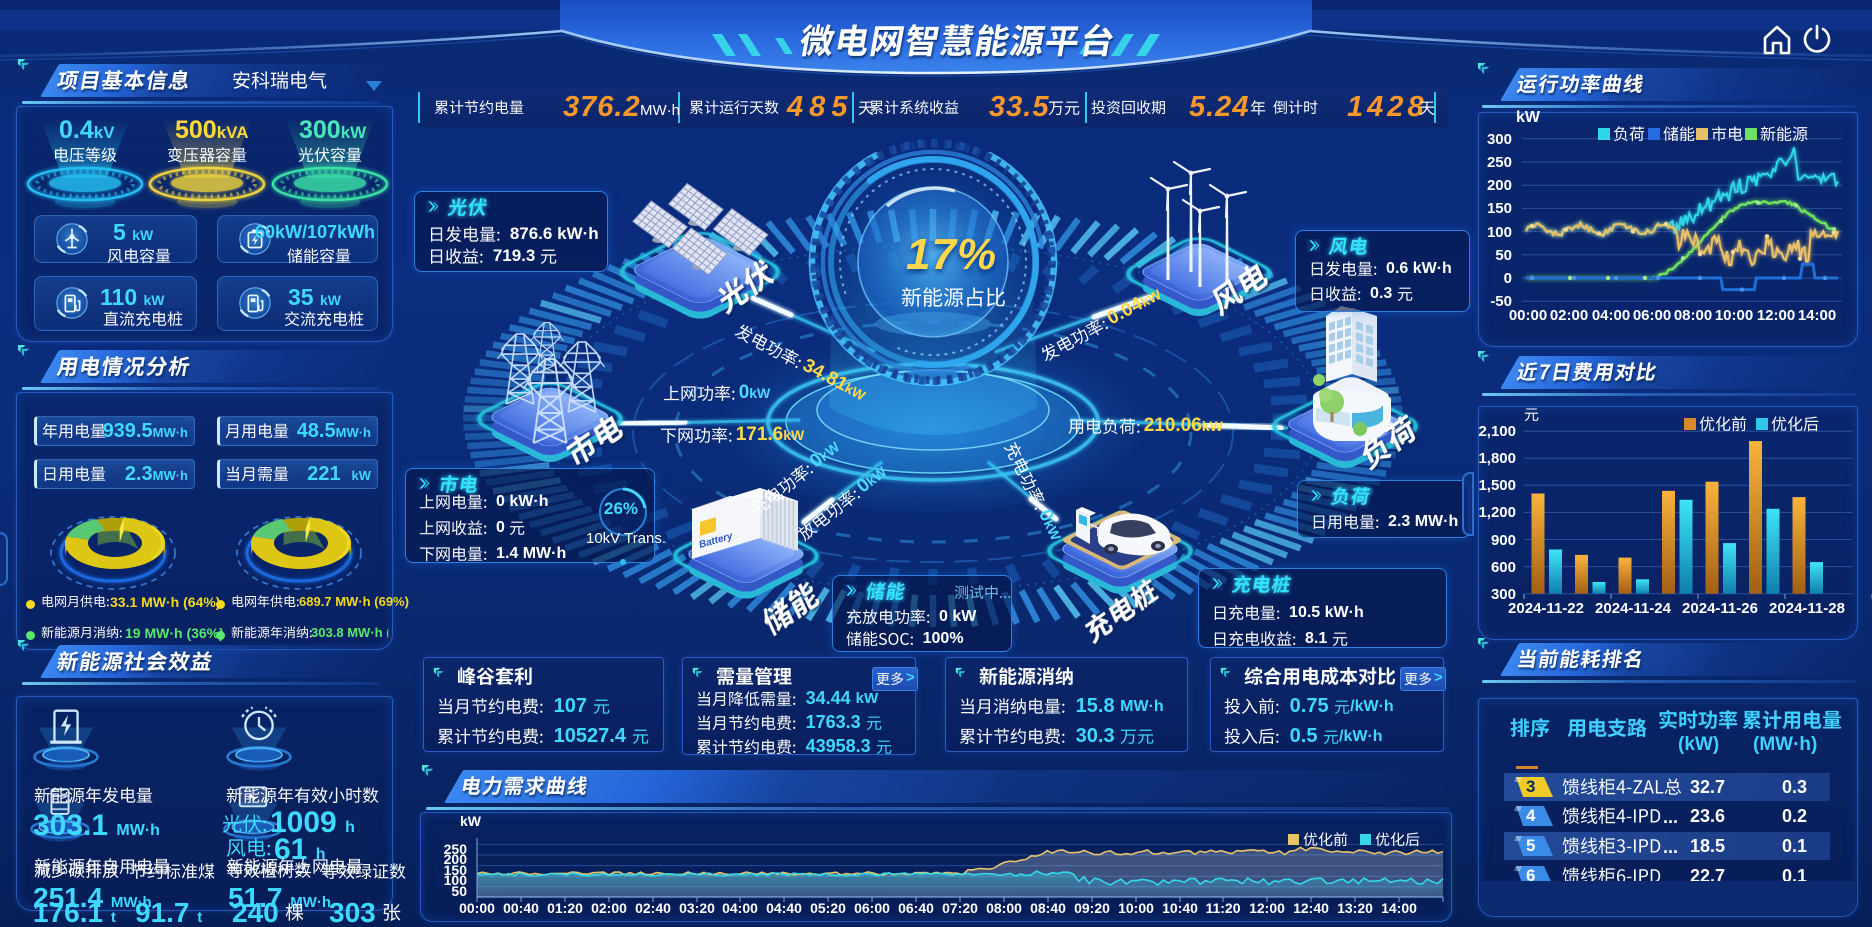 This screenshot has height=927, width=1872. What do you see at coordinates (1569, 315) in the screenshot?
I see `svg-text: 02:00` at bounding box center [1569, 315].